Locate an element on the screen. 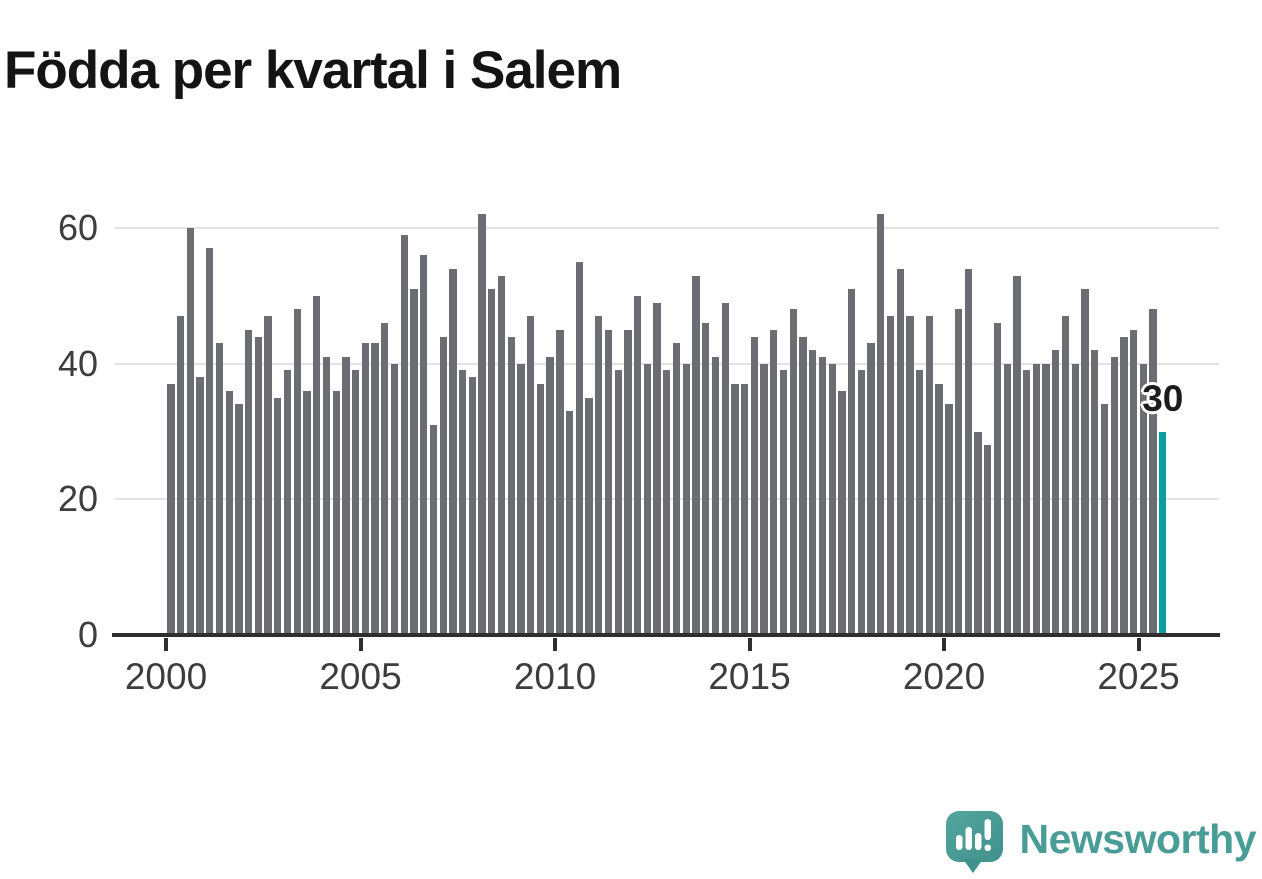  bar-2007-Q4 is located at coordinates (472, 506).